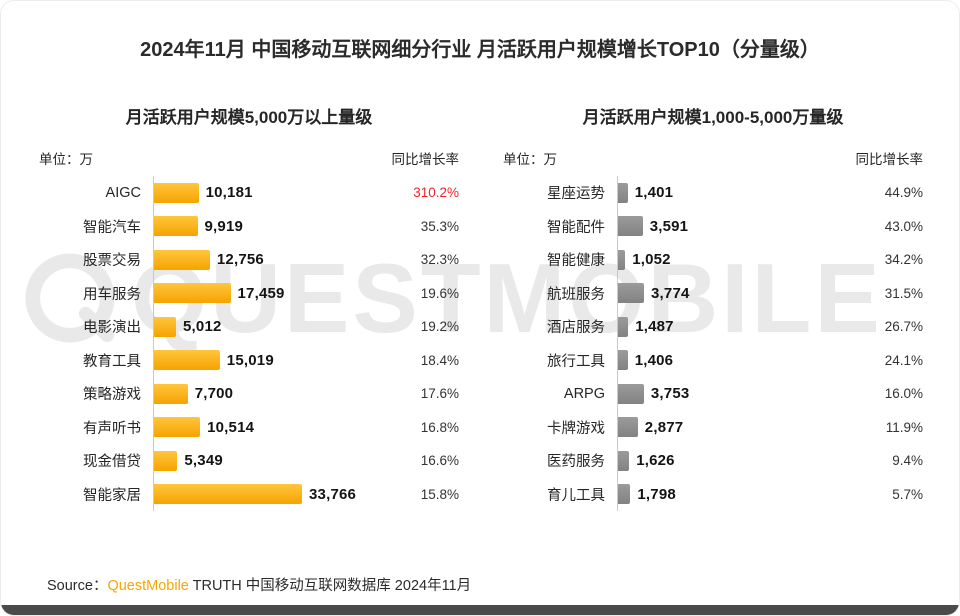 This screenshot has height=616, width=960. I want to click on chart-row: 用车服务 17,459 19.6%, so click(249, 293).